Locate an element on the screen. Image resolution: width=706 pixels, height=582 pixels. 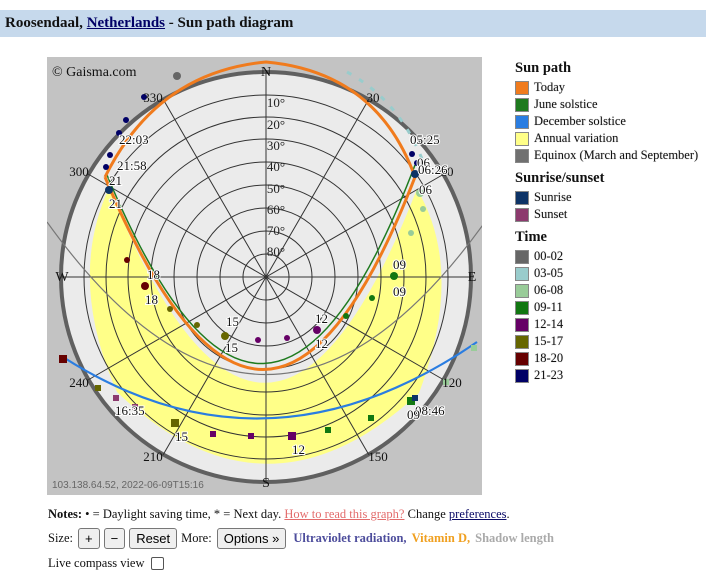
hour-label: 06 is located at coordinates (426, 189).